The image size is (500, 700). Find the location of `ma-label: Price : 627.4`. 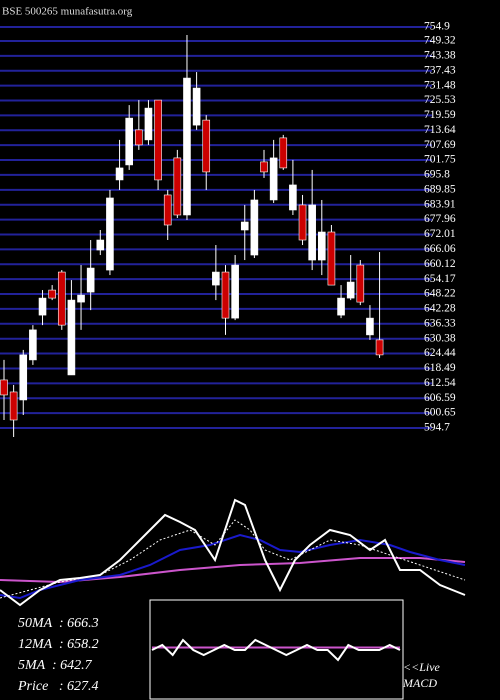

ma-label: Price : 627.4 is located at coordinates (57, 686).